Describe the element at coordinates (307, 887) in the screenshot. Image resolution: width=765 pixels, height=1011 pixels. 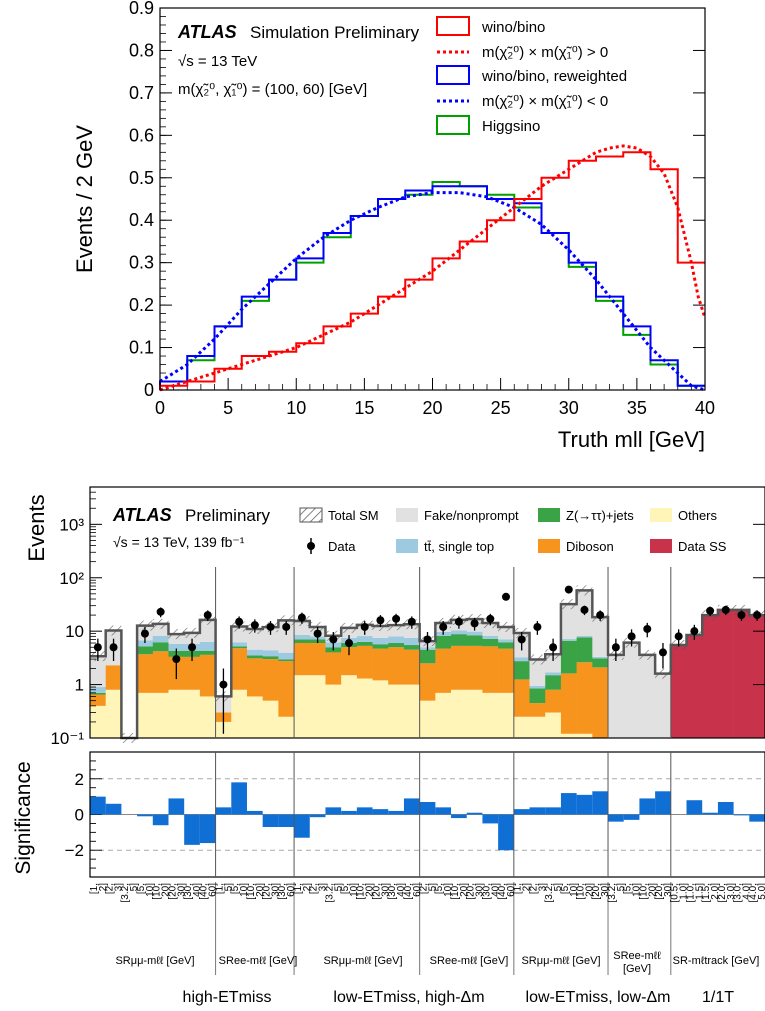
I see `bin-label: 2]` at that location.